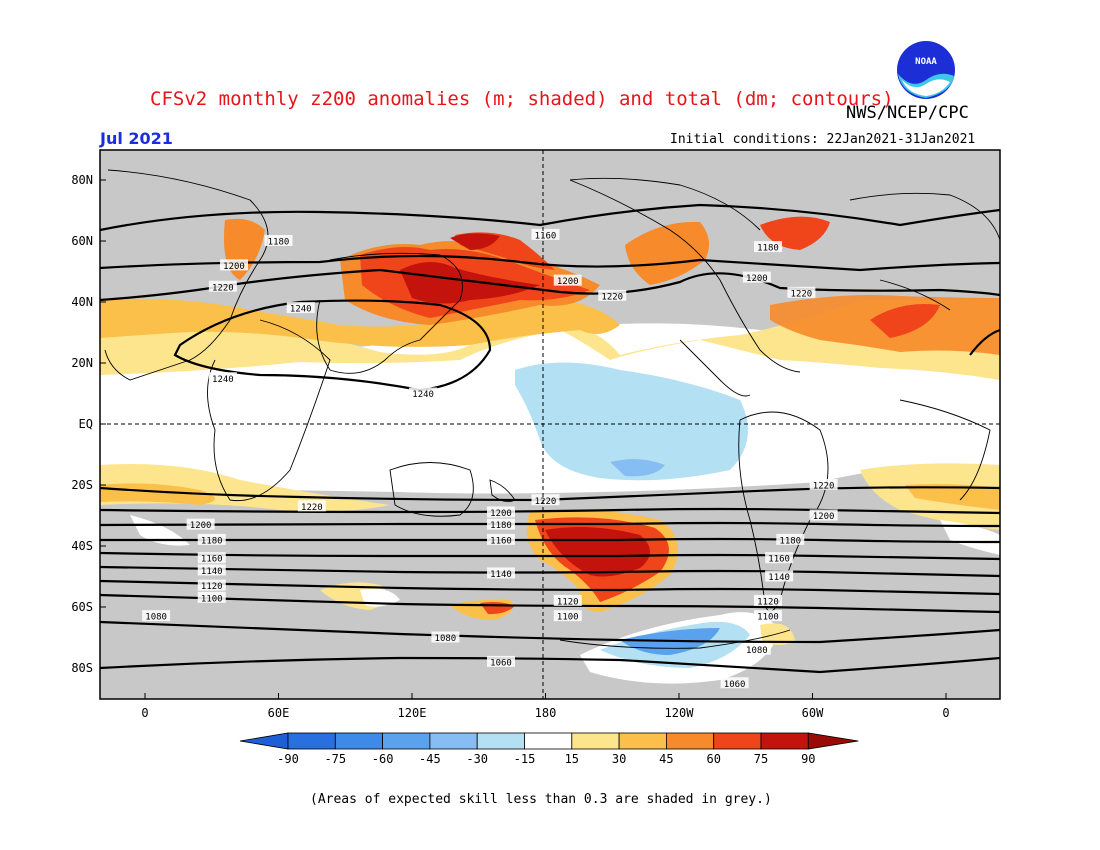 The width and height of the screenshot is (1100, 850). I want to click on colorbar-label: 30, so click(619, 759).